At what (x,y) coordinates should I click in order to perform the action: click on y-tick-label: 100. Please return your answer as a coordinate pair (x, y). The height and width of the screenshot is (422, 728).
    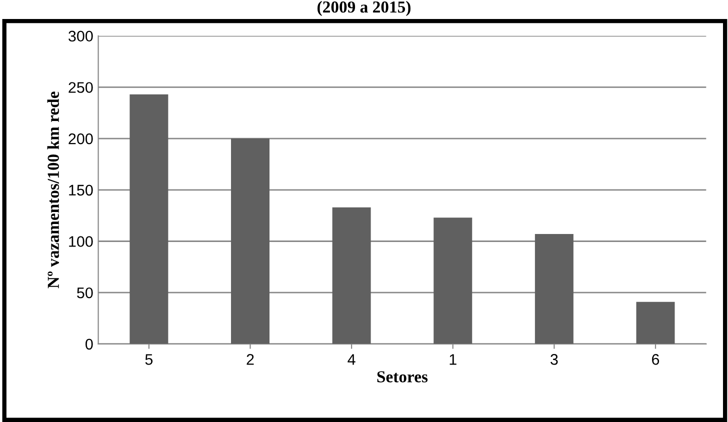
    Looking at the image, I should click on (81, 241).